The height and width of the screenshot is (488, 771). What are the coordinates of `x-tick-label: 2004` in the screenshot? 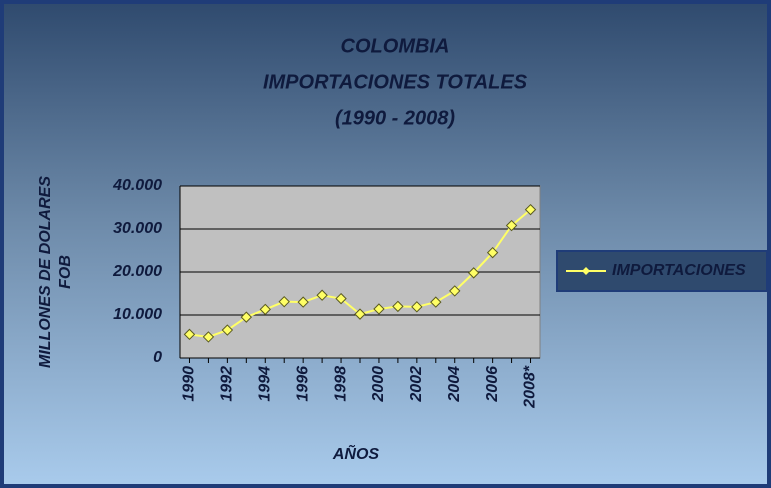 It's located at (454, 384).